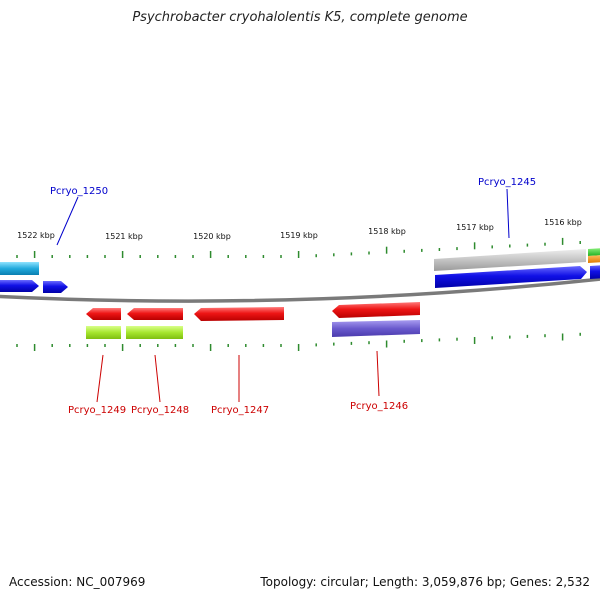 This screenshot has width=600, height=600. What do you see at coordinates (240, 410) in the screenshot?
I see `gene-label-pcryo-1247: Pcryo_1247` at bounding box center [240, 410].